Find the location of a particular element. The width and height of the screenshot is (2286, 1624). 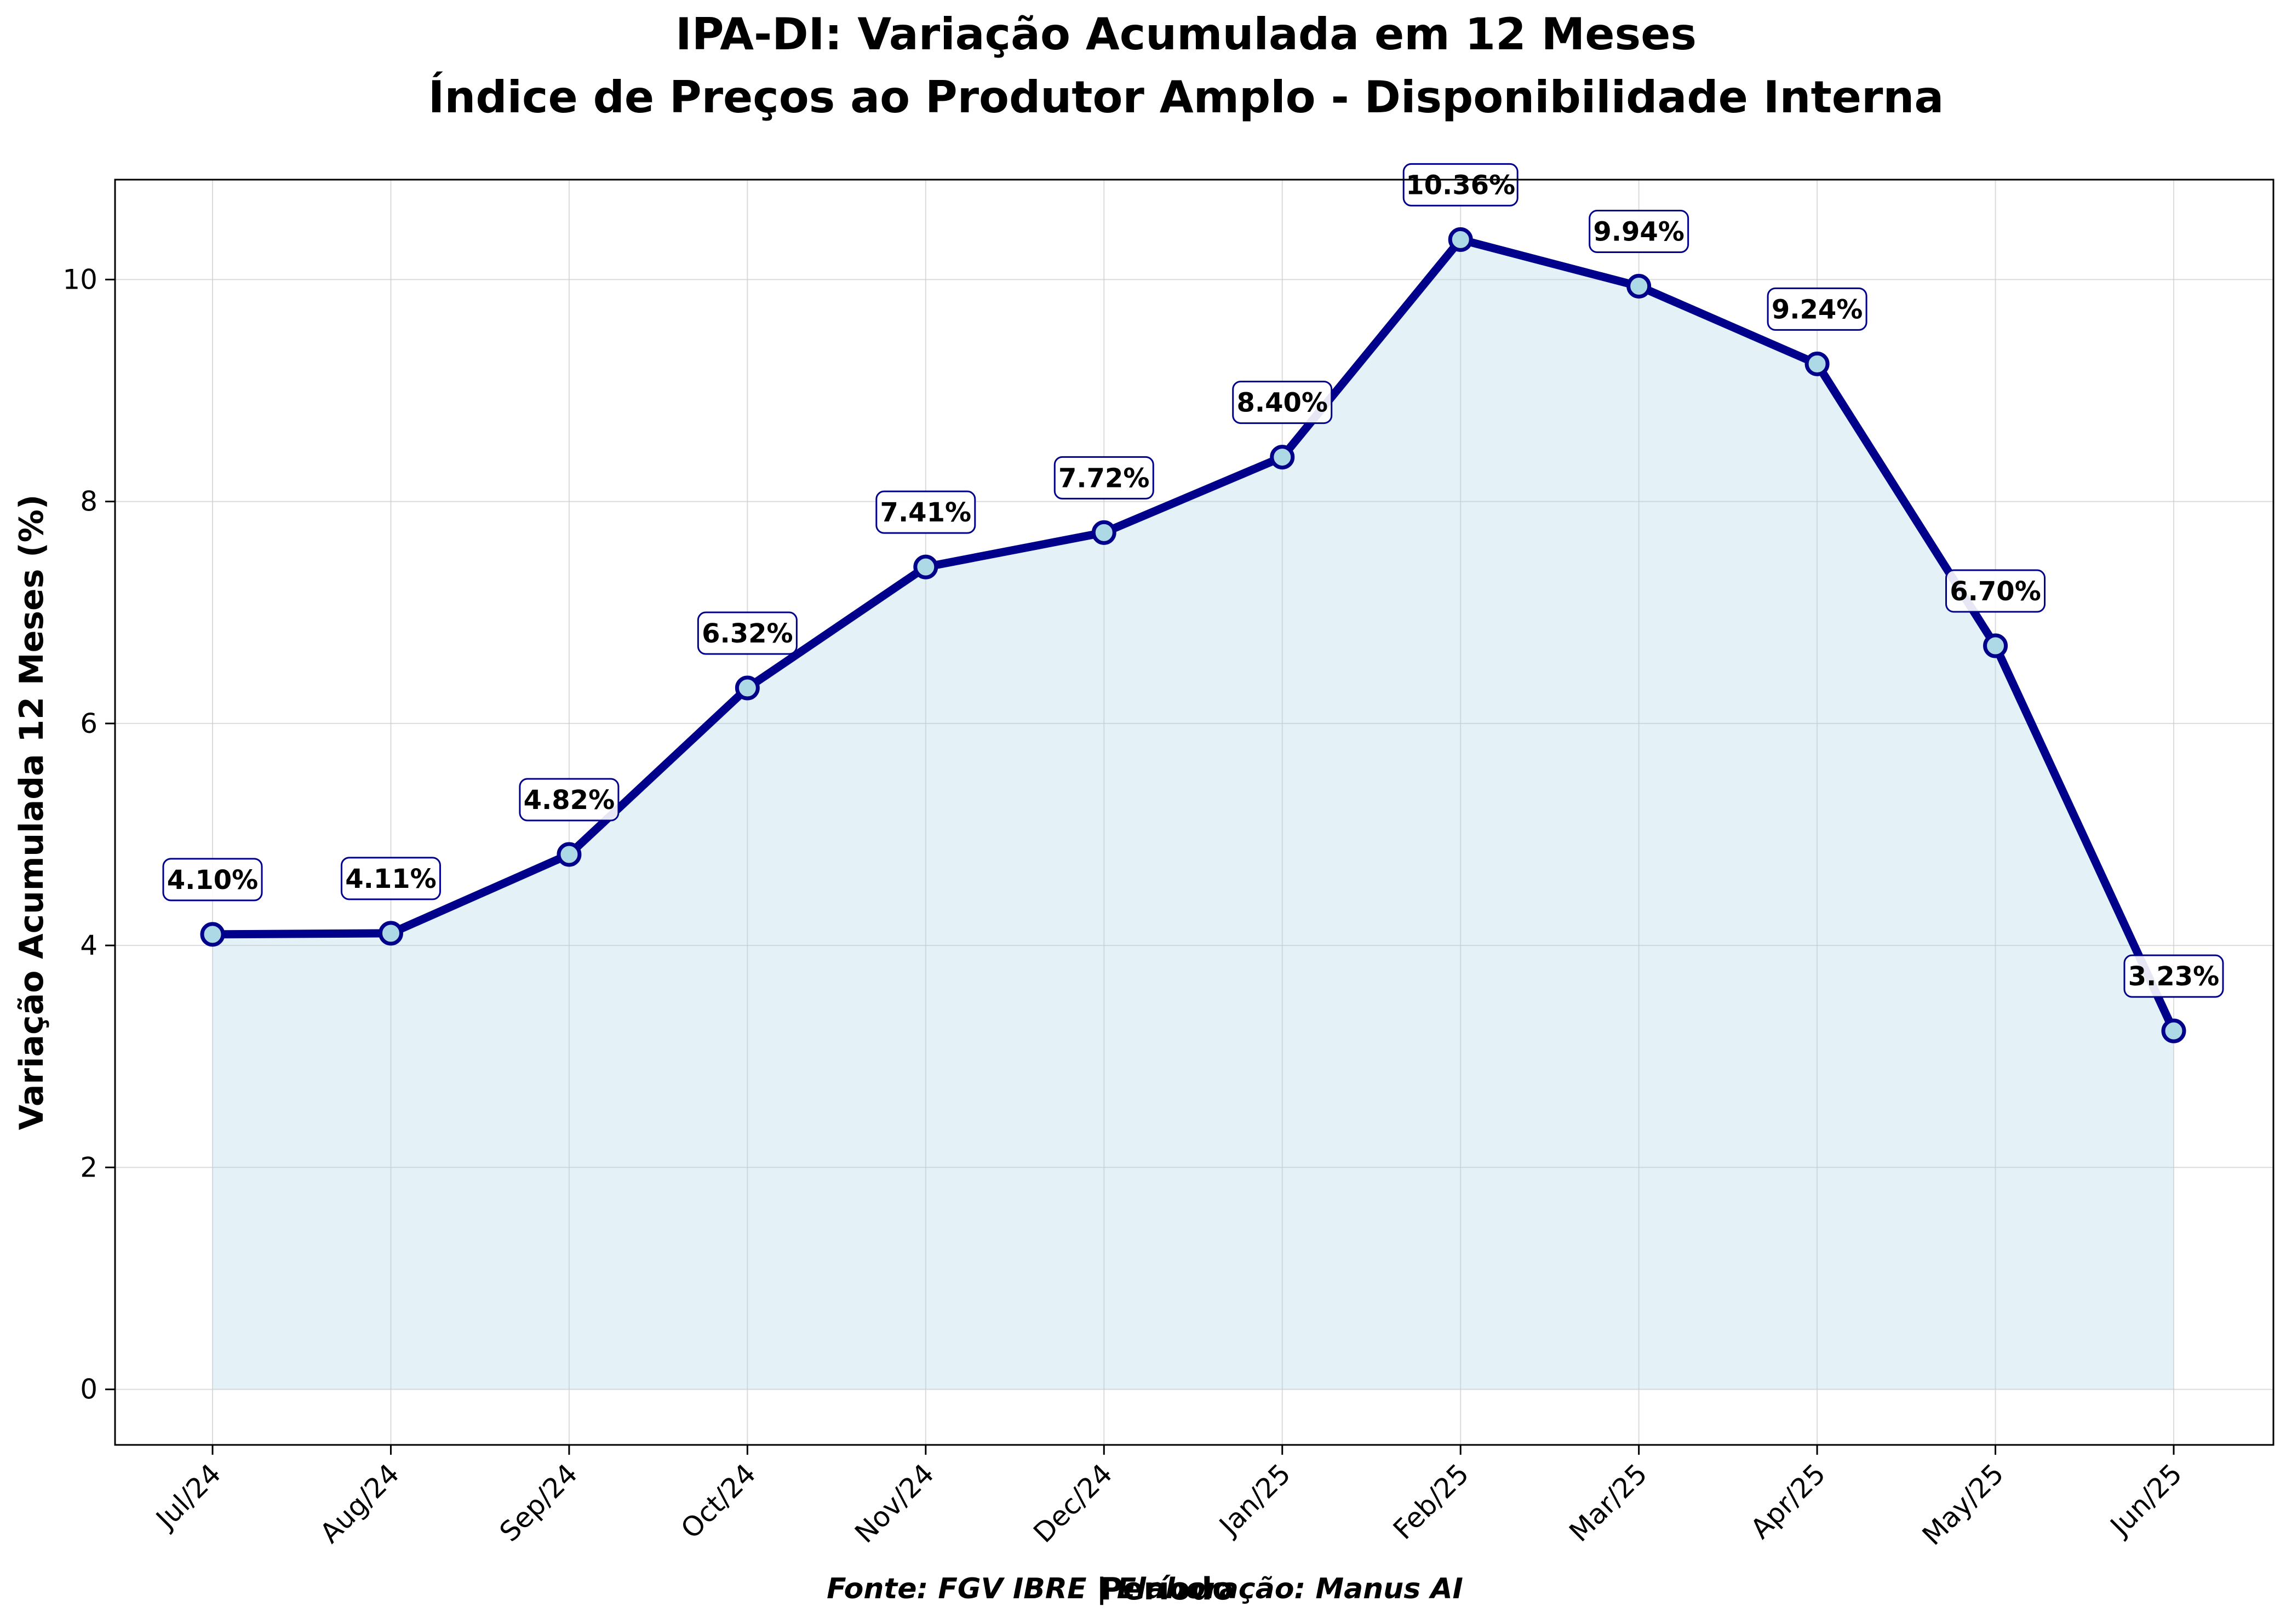

data-label: 8.40% is located at coordinates (1282, 402).